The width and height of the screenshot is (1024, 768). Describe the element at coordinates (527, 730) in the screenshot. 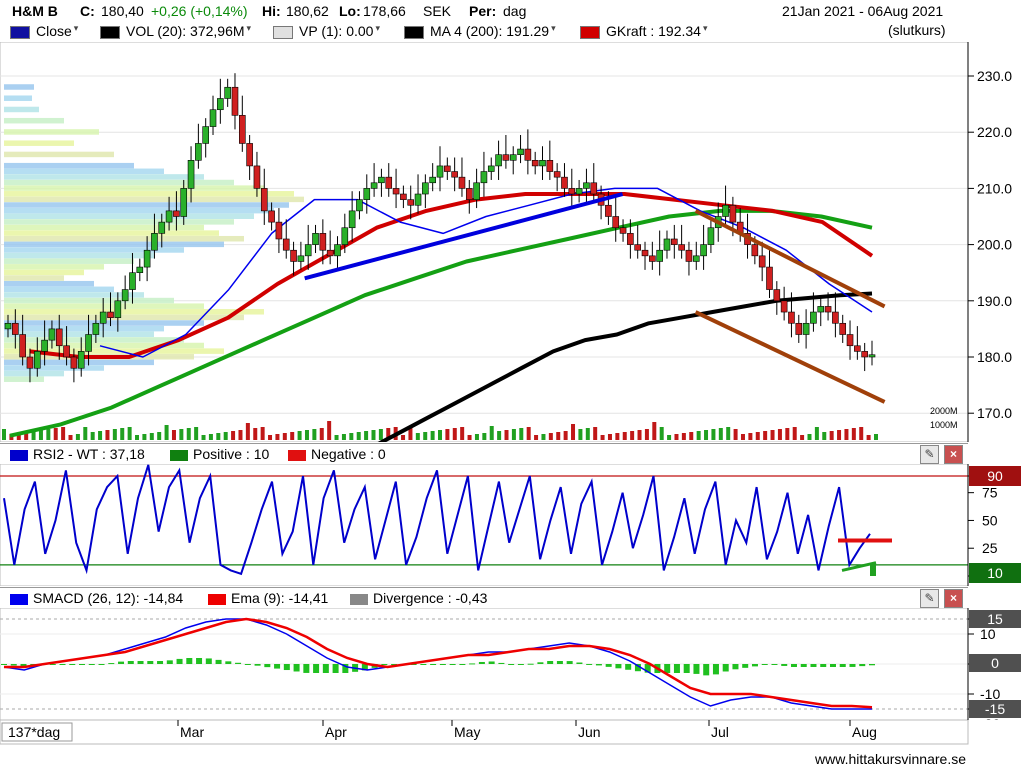

I see `x-axis-ticks: Mar Apr May Jun Jul Aug` at that location.